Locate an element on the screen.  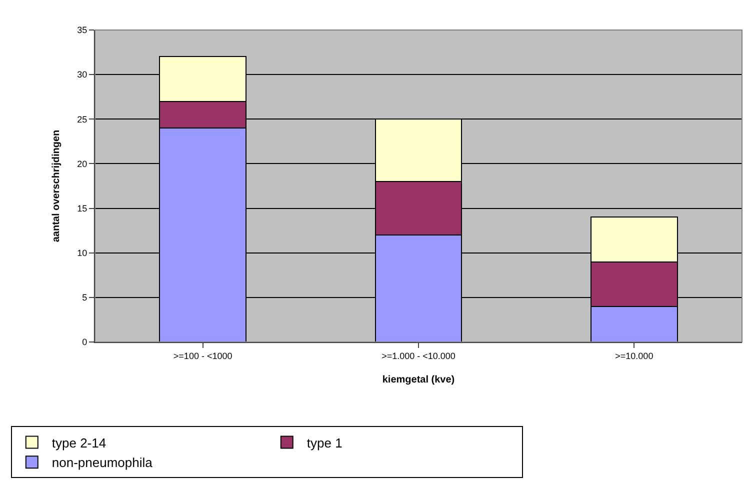
y-tick-label: 25 is located at coordinates (82, 119).